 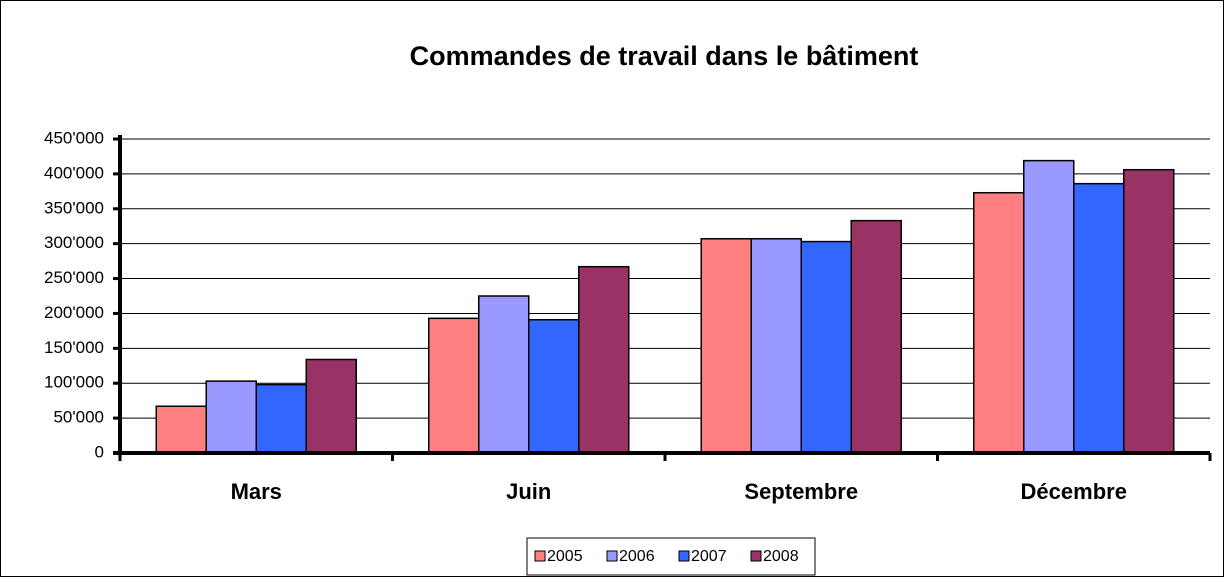 I want to click on legend-label: 2008, so click(x=781, y=556).